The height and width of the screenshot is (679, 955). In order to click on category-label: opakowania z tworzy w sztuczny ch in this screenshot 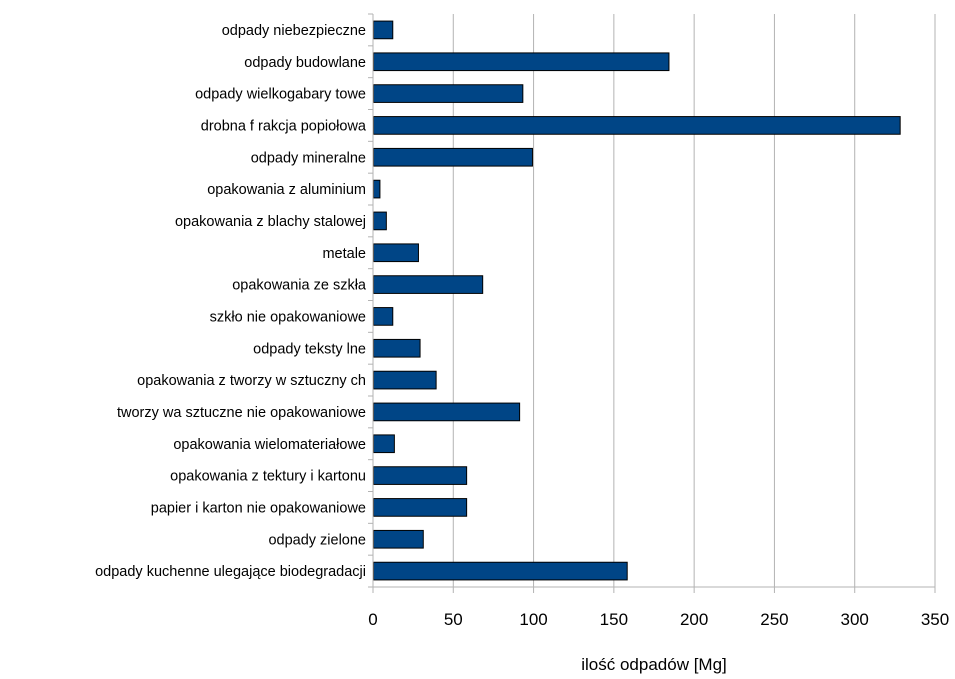, I will do `click(251, 381)`.